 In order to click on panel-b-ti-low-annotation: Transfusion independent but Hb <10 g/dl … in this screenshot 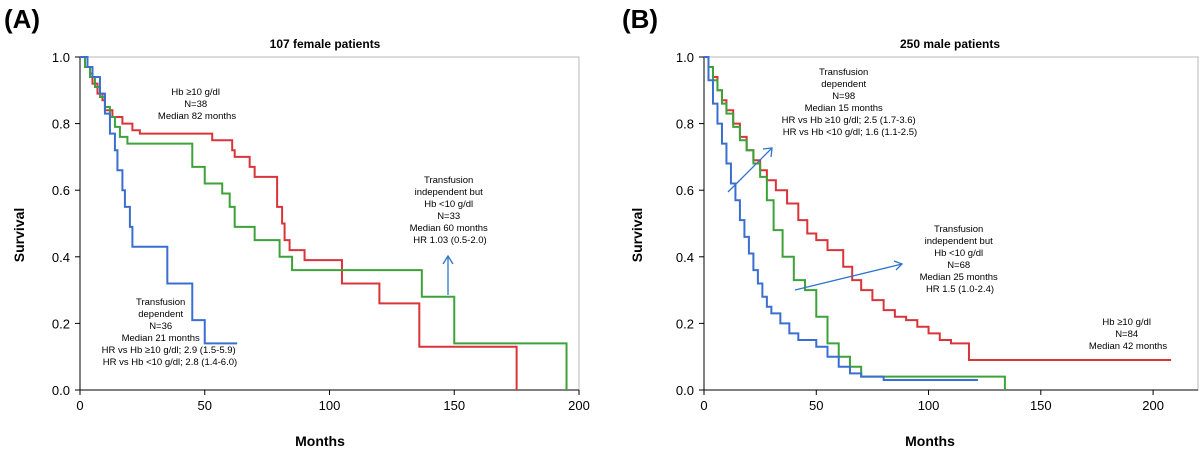, I will do `click(960, 259)`.